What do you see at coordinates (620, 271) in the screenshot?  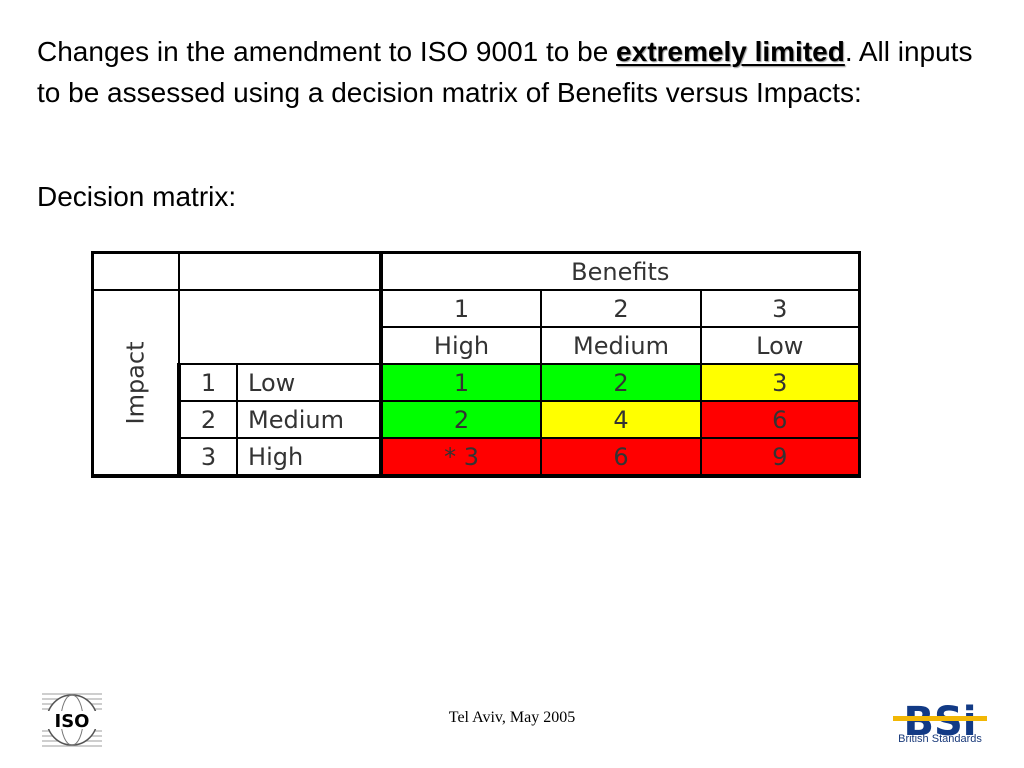 I see `benefits-header: Benefits` at bounding box center [620, 271].